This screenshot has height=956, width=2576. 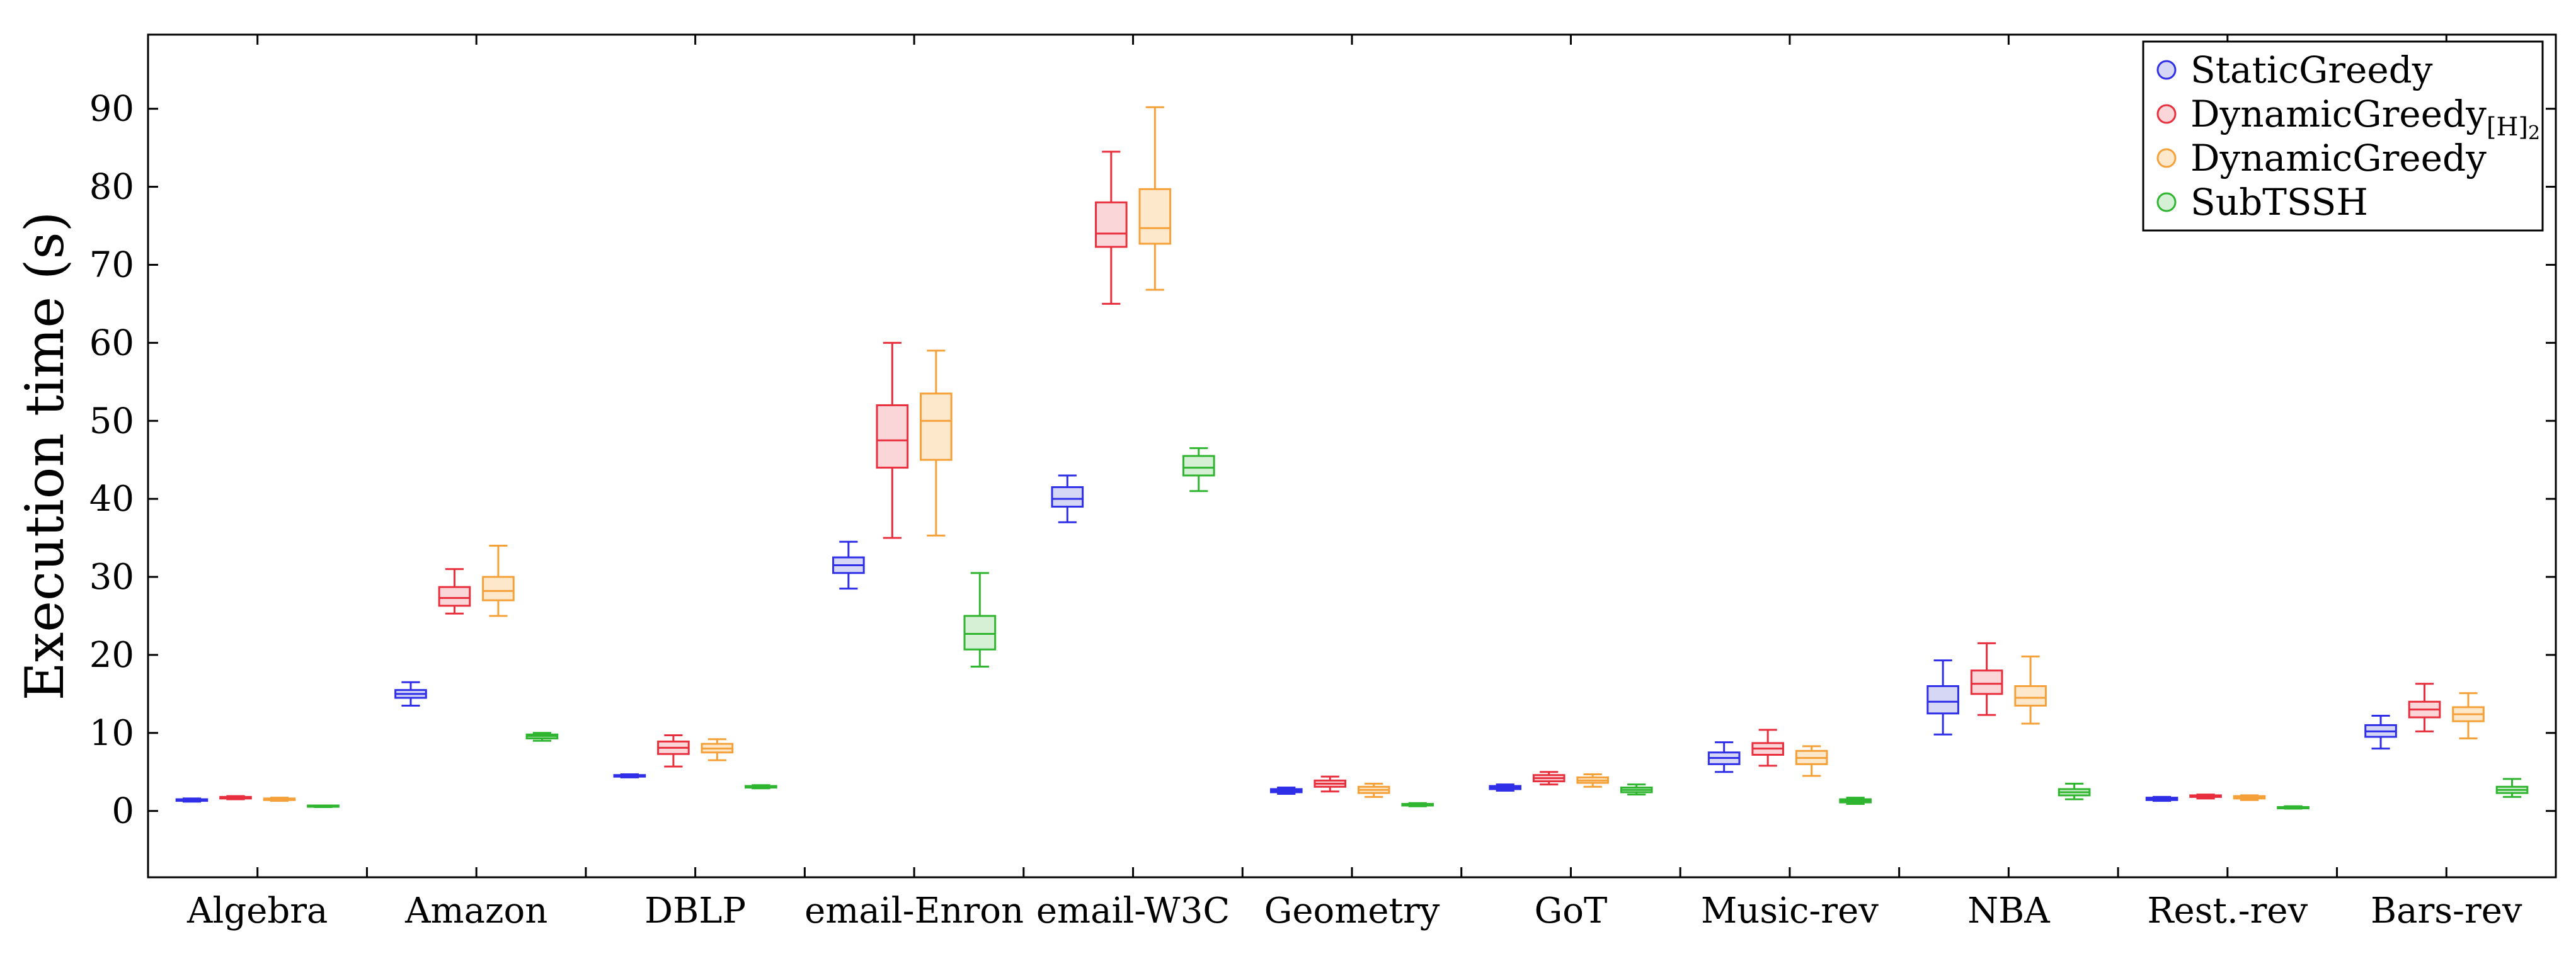 What do you see at coordinates (1790, 911) in the screenshot?
I see `x-tick-label: Music-rev` at bounding box center [1790, 911].